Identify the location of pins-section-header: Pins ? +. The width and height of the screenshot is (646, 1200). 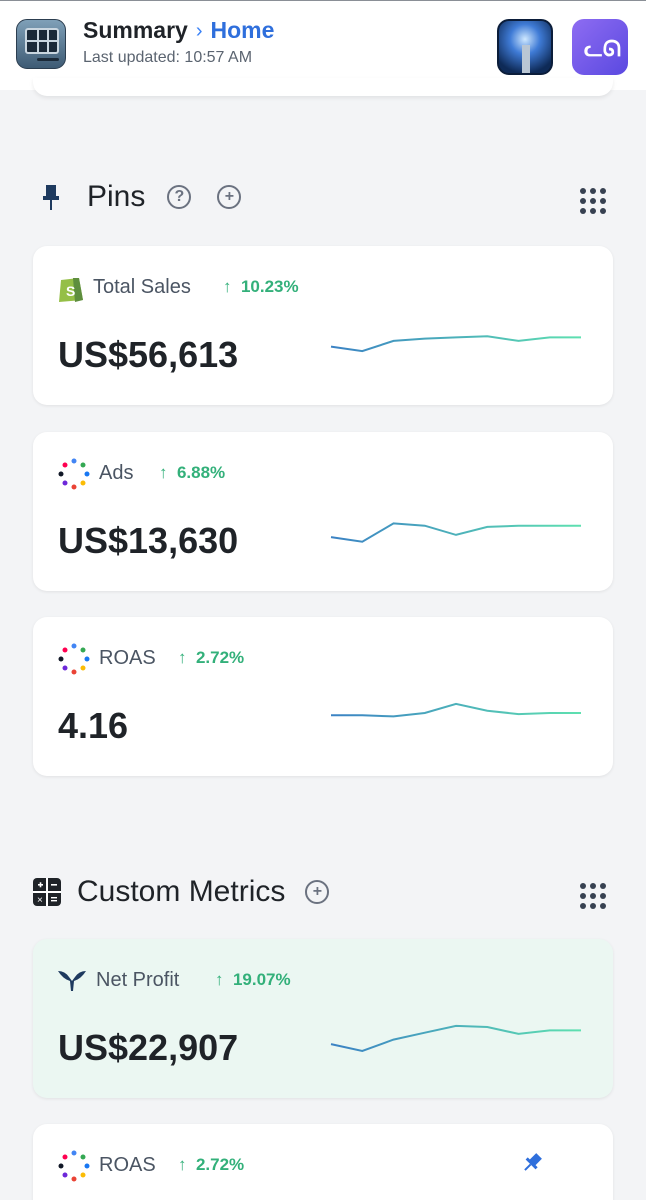
(137, 197).